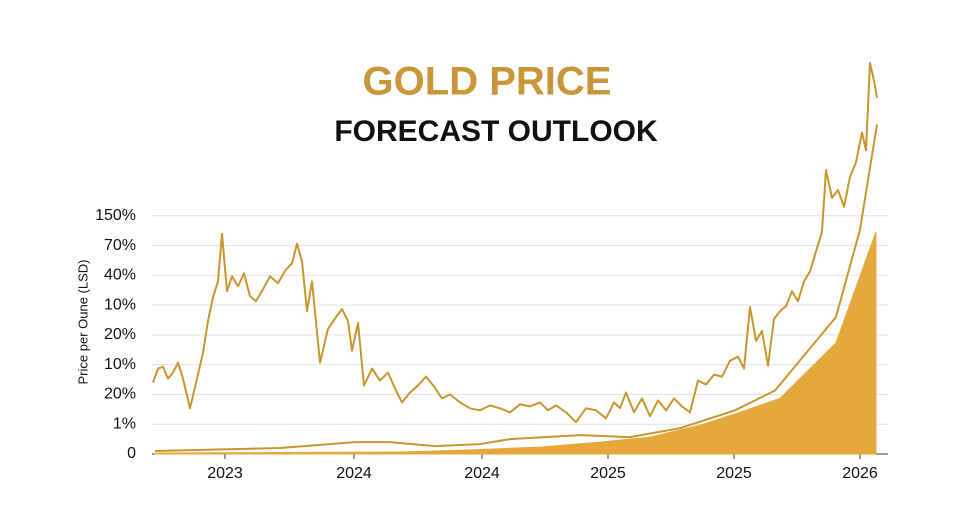 The image size is (975, 528). I want to click on x-tick-label: 2026, so click(860, 473).